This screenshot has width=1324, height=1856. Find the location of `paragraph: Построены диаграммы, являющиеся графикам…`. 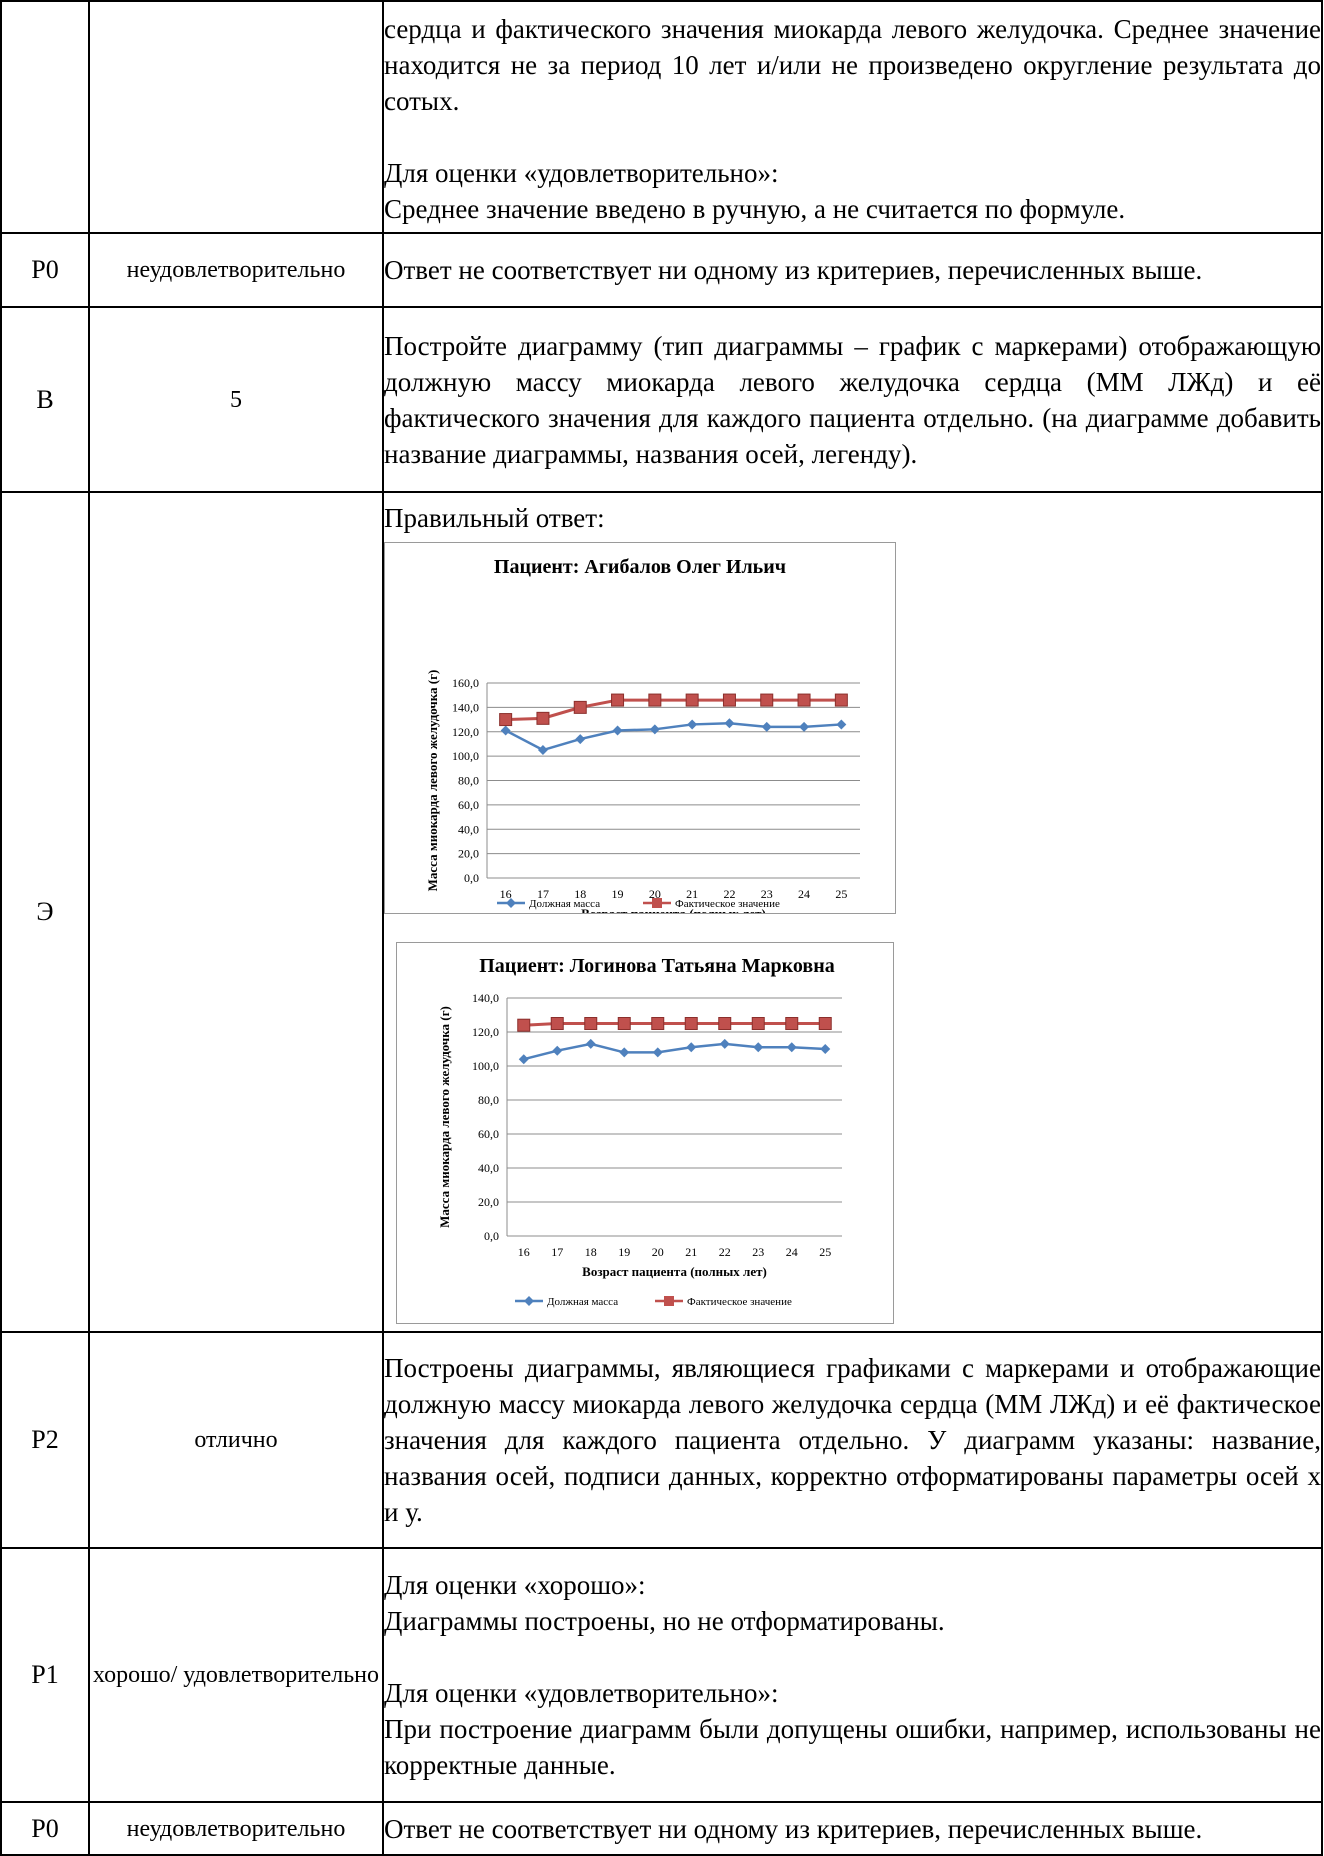

paragraph: Построены диаграммы, являющиеся графикам… is located at coordinates (852, 1440).